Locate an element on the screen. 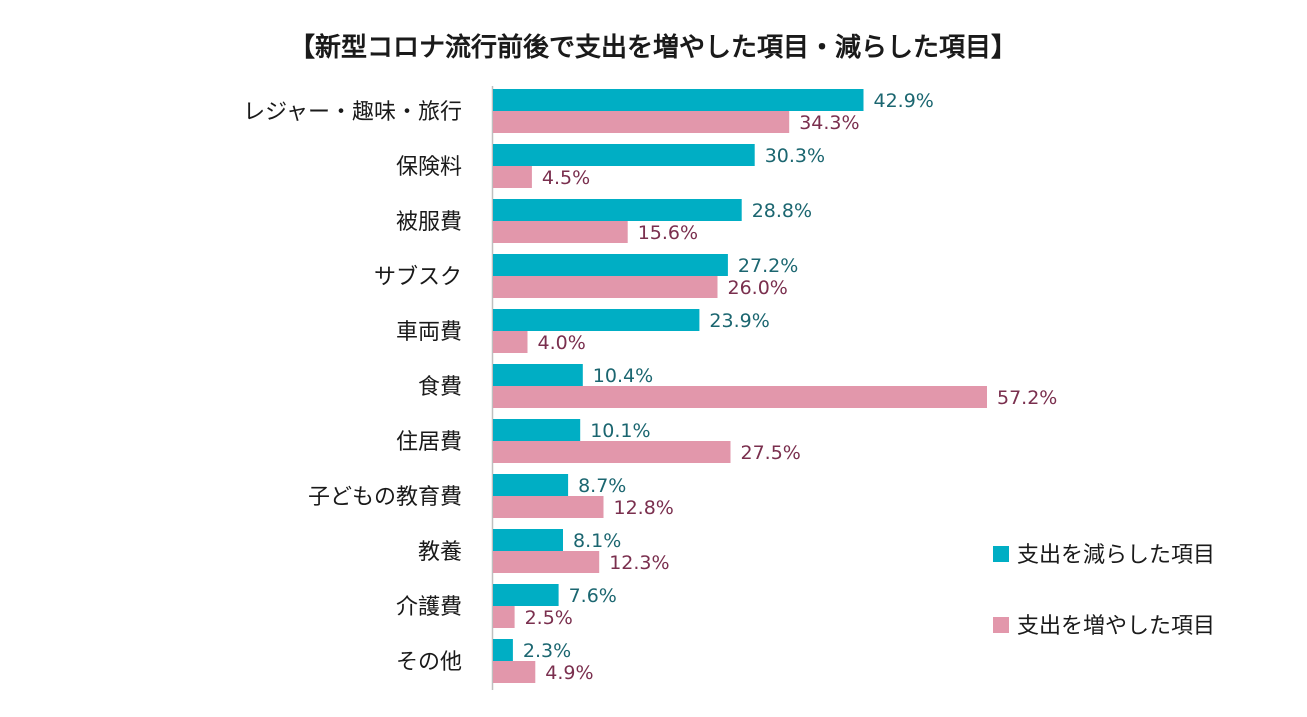 The height and width of the screenshot is (717, 1307). data-label-increased: 4.0% is located at coordinates (562, 343).